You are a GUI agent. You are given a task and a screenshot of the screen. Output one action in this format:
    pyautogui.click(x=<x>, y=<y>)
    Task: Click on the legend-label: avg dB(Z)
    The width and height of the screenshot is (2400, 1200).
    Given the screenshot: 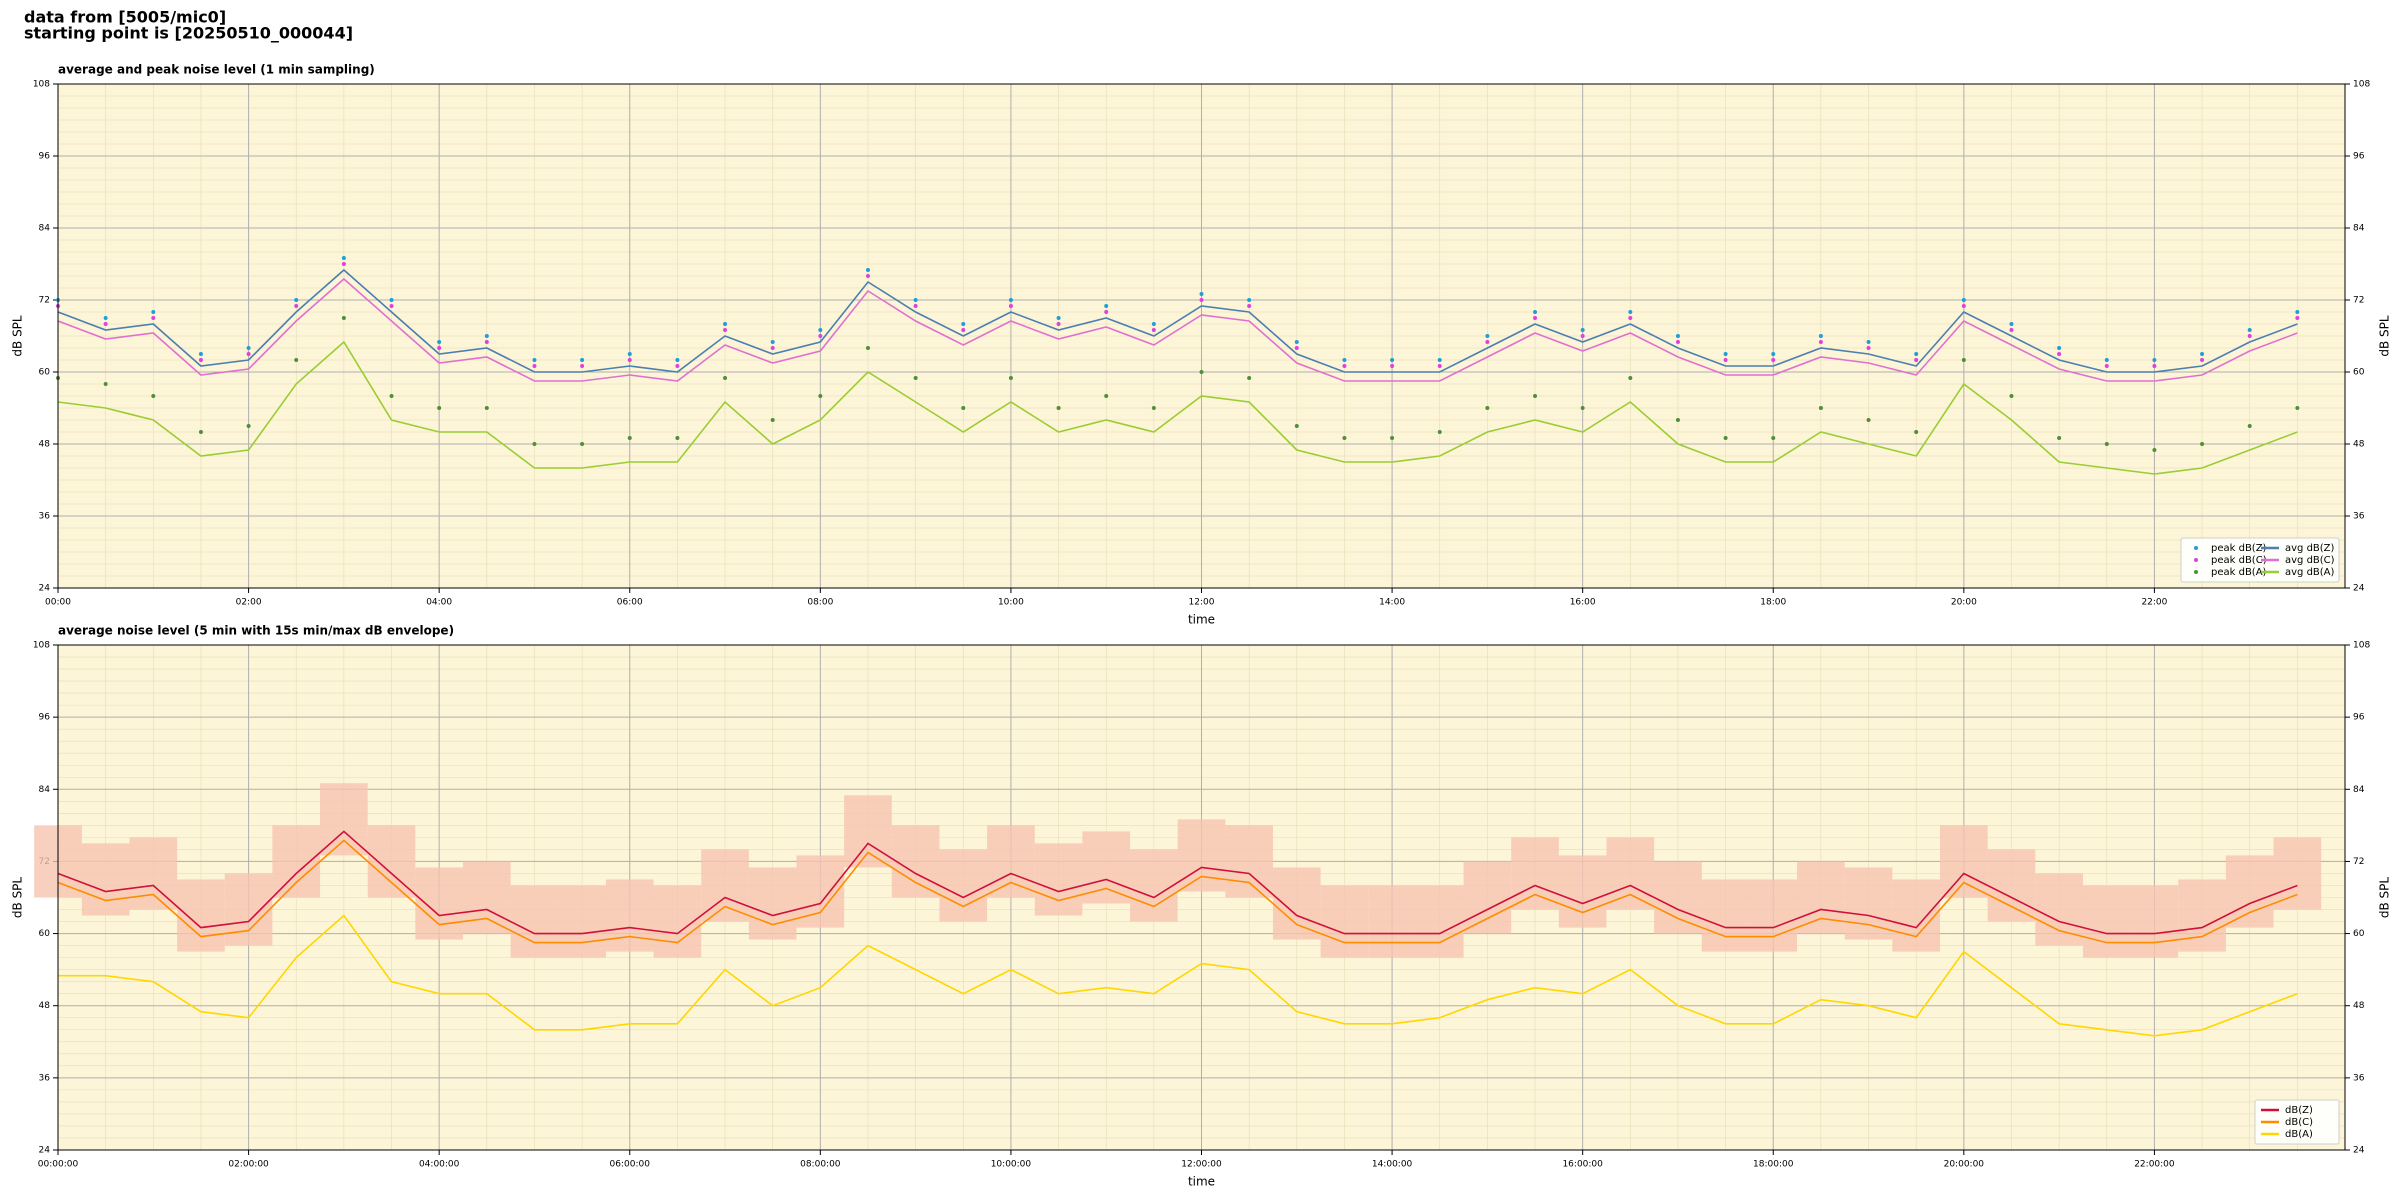 What is the action you would take?
    pyautogui.click(x=2310, y=548)
    